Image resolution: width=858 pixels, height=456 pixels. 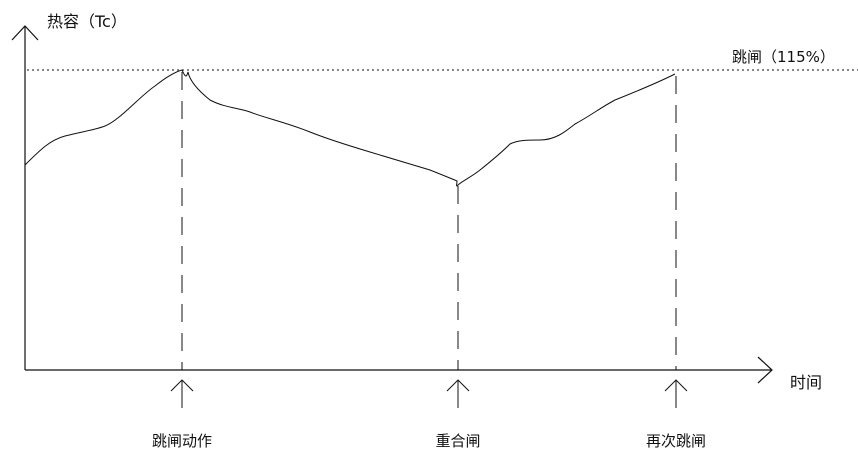 I want to click on event-retrip-label: 再次跳闸, so click(x=676, y=441).